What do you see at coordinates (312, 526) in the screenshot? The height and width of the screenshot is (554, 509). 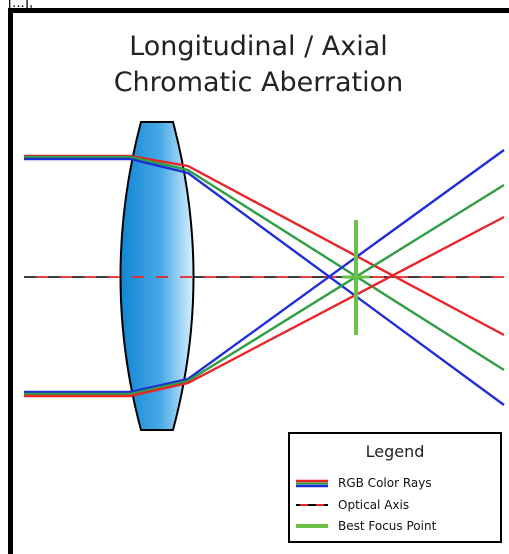 I see `best-focus-swatch-icon` at bounding box center [312, 526].